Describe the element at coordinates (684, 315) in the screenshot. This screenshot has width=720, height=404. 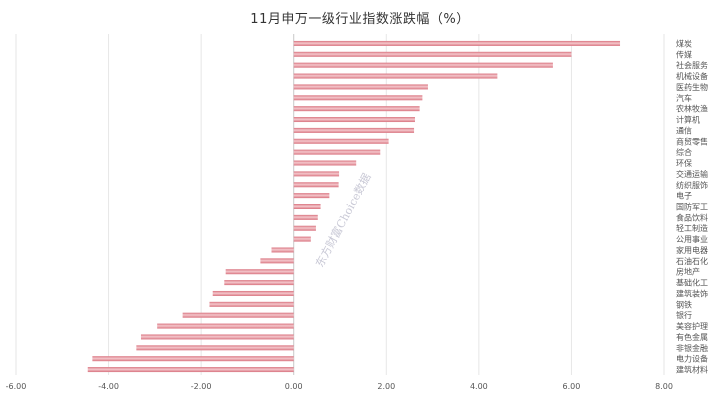
I see `category-label: 银行` at that location.